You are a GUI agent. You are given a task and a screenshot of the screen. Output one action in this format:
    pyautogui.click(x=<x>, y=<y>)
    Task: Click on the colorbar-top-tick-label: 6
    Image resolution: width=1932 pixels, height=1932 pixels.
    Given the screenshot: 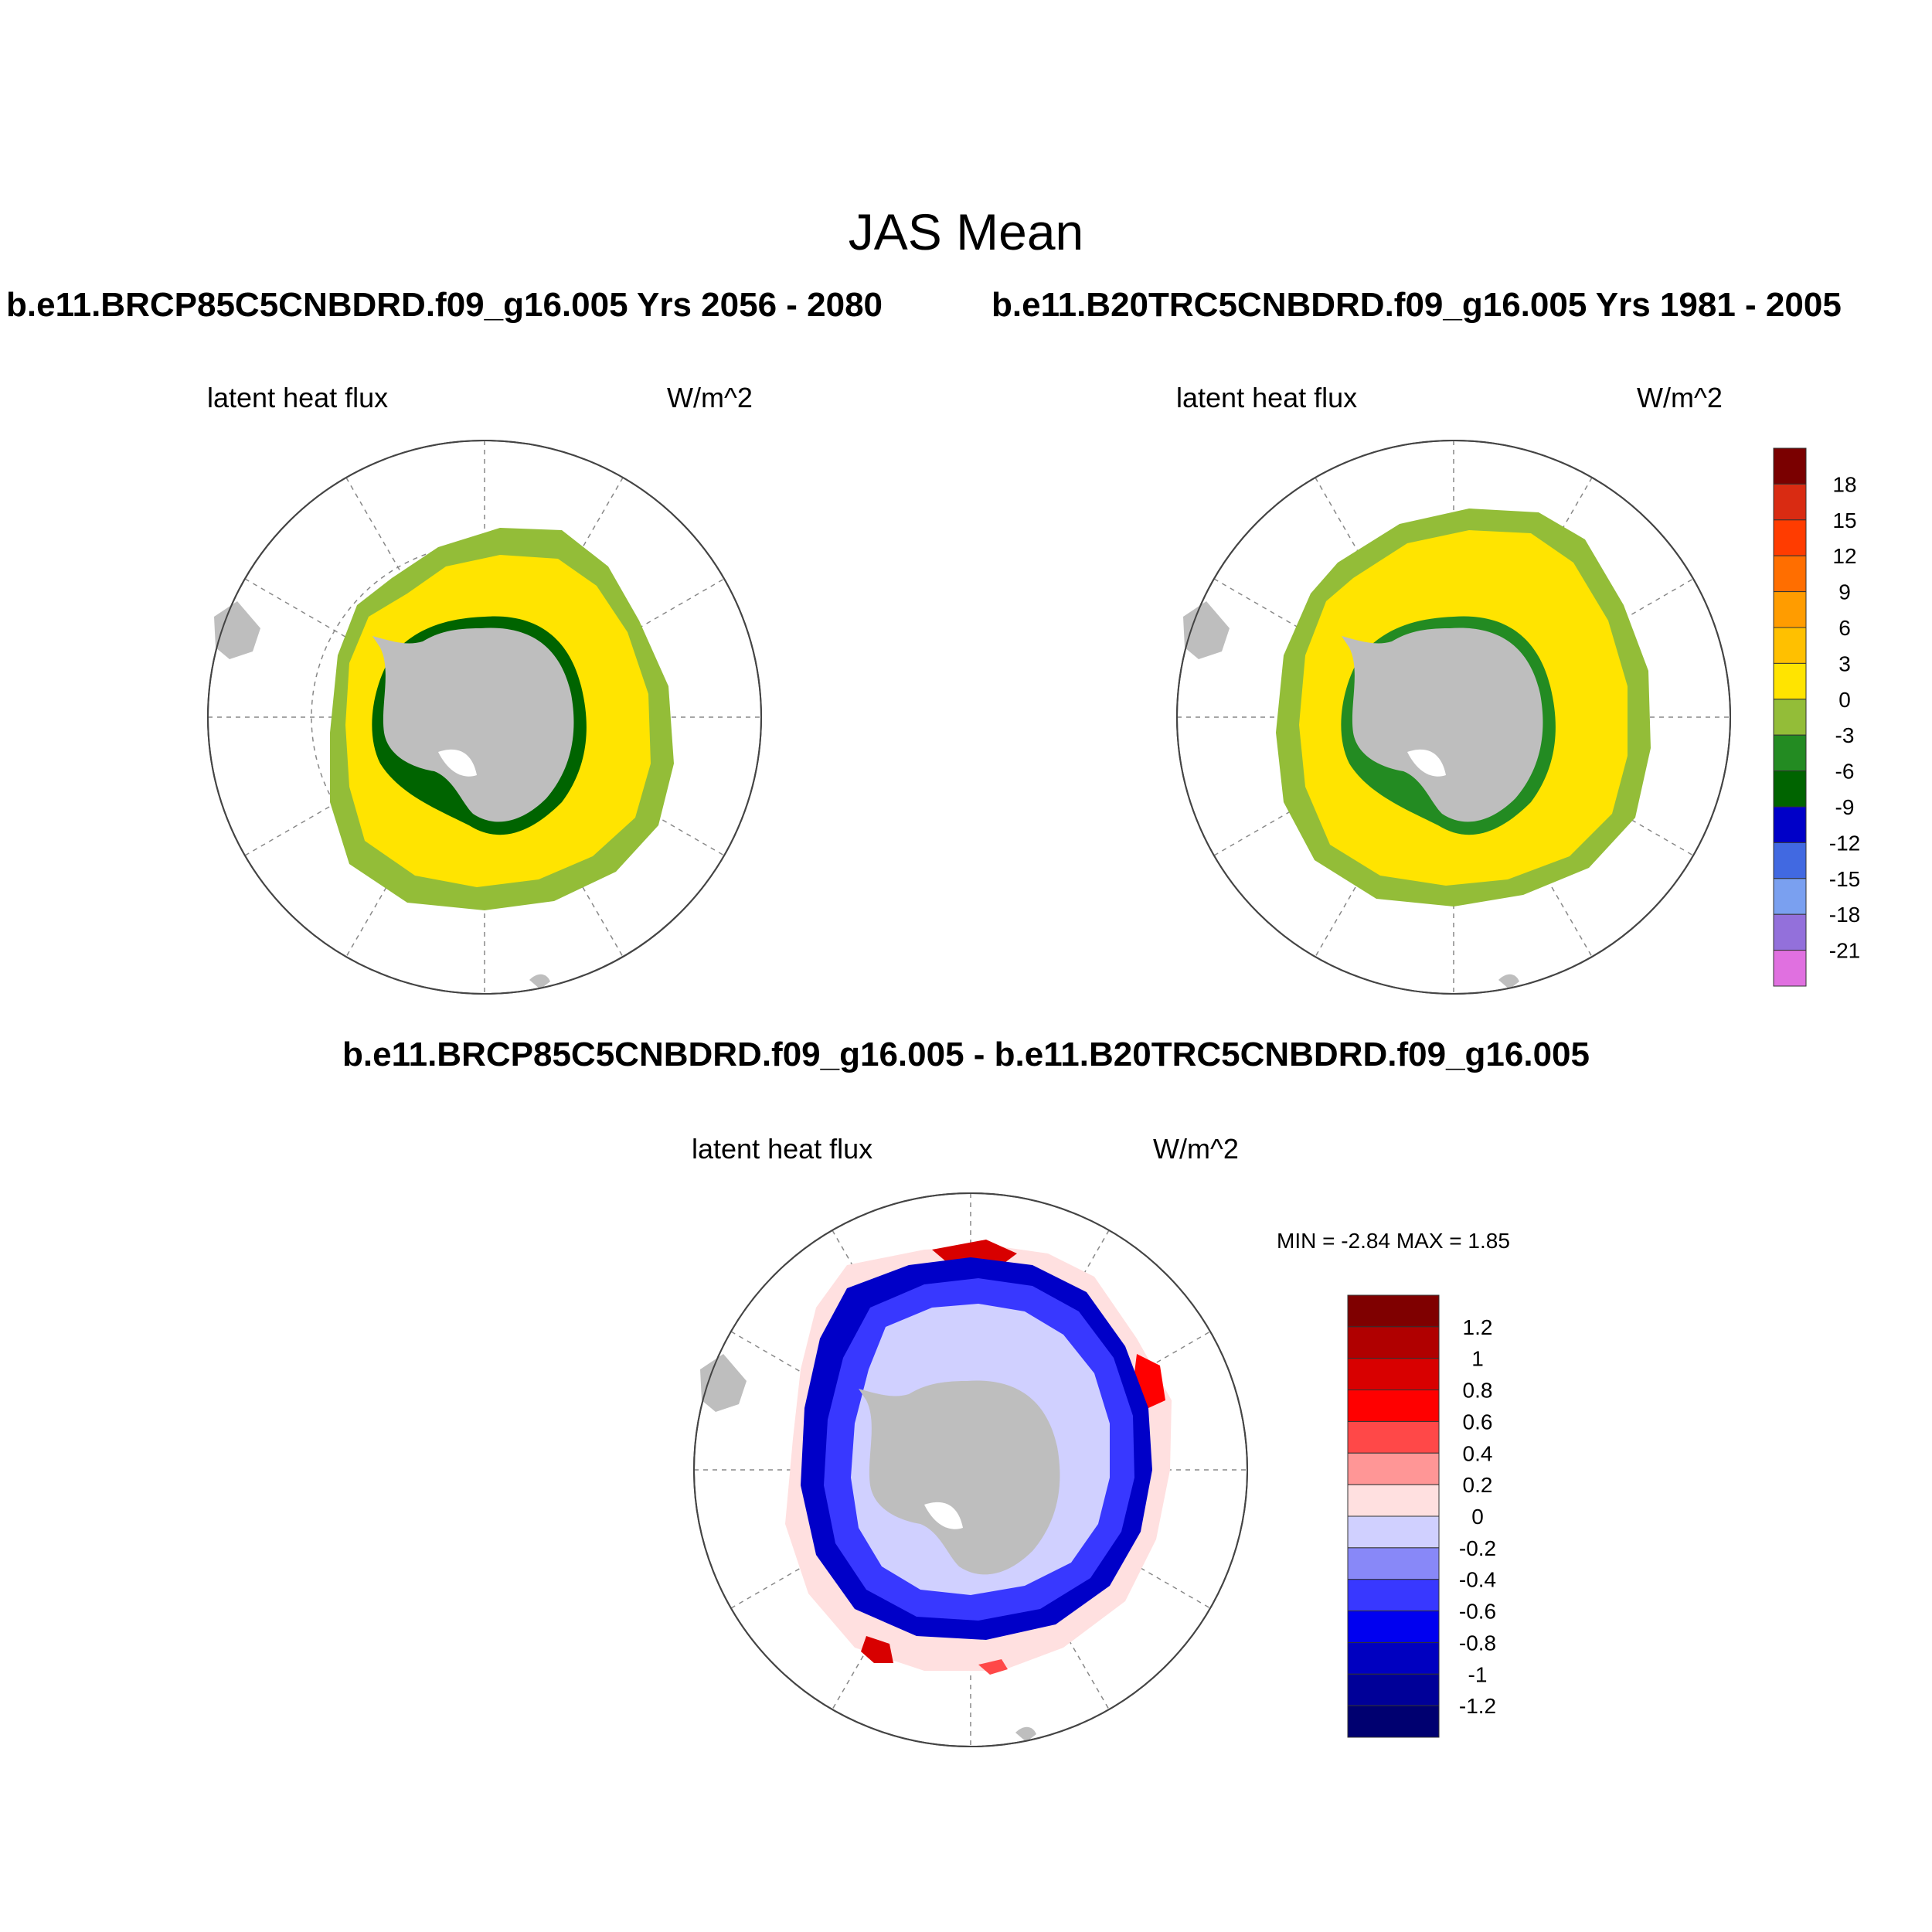 What is the action you would take?
    pyautogui.click(x=1844, y=628)
    